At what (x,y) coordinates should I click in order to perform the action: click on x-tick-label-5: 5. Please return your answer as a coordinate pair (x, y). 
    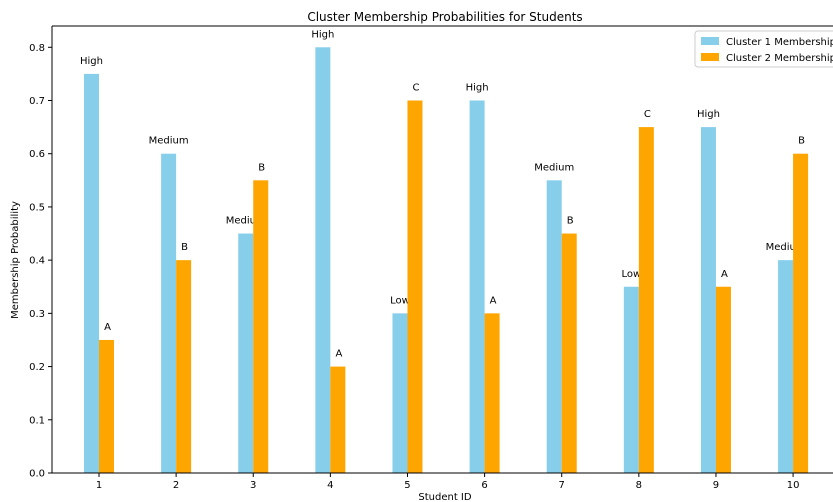
    Looking at the image, I should click on (407, 485).